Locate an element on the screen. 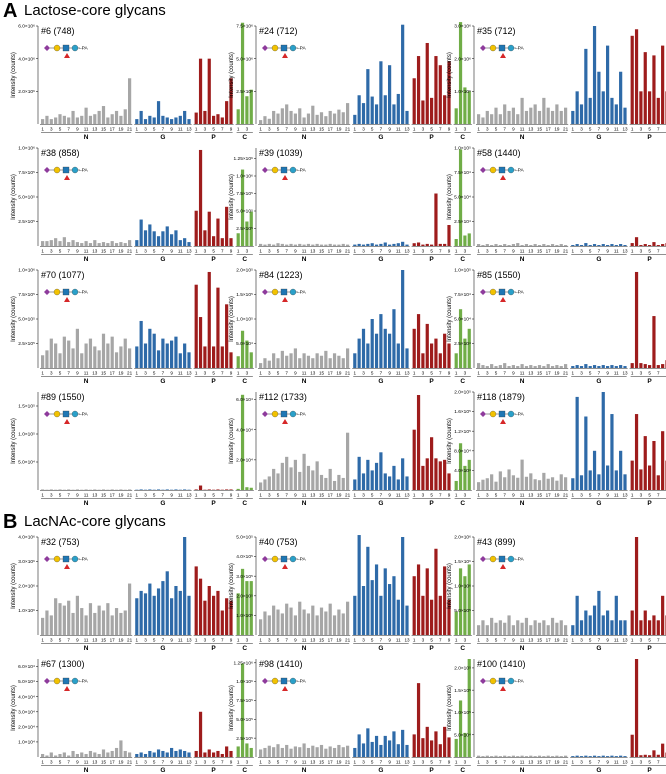 The image size is (666, 774). x-tick-label: 17 is located at coordinates (331, 495).